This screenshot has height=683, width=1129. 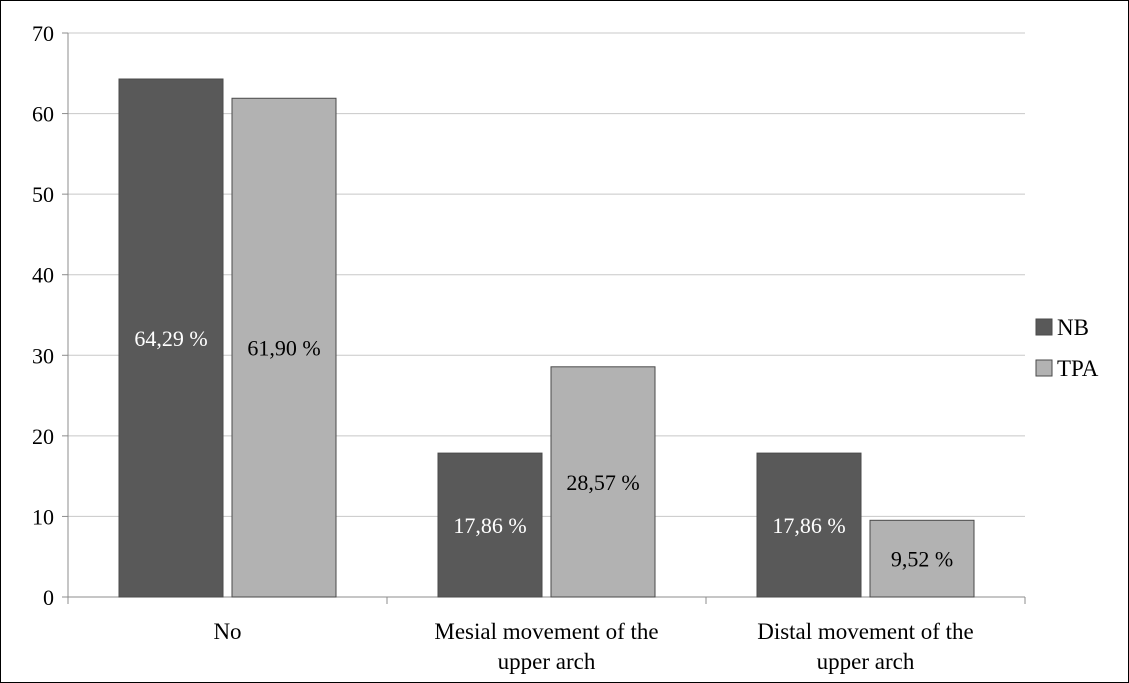 What do you see at coordinates (43, 516) in the screenshot?
I see `y-tick-label: 10` at bounding box center [43, 516].